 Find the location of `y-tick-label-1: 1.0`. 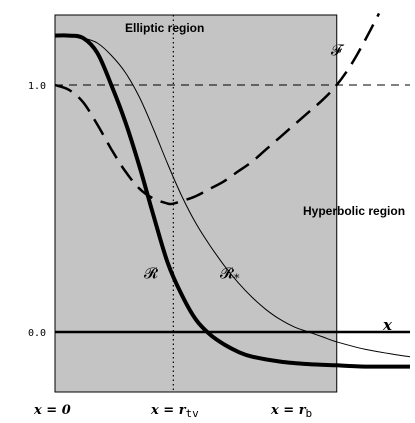

y-tick-label-1: 1.0 is located at coordinates (37, 86).